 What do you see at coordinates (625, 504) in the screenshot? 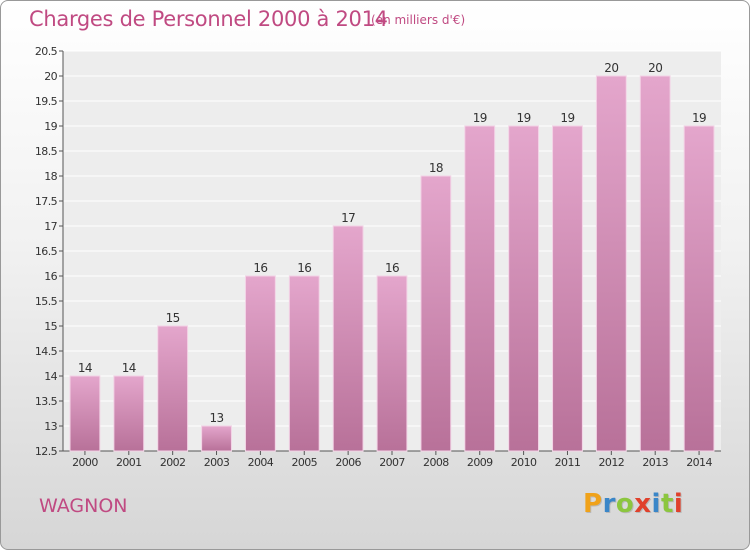
I see `logo-letter: o` at bounding box center [625, 504].